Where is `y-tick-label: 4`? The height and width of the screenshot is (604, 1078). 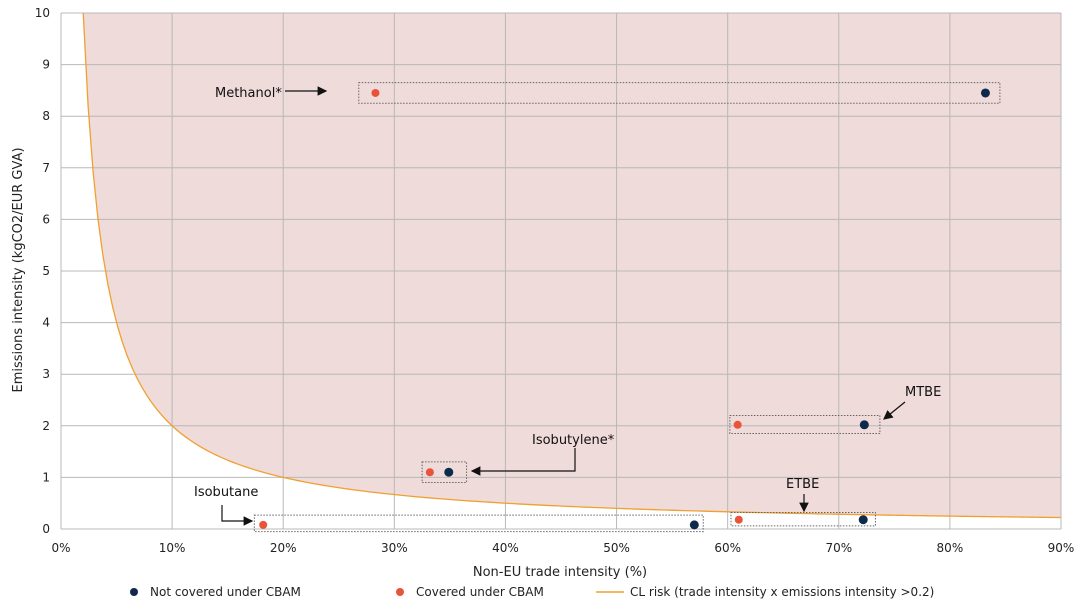 y-tick-label: 4 is located at coordinates (46, 323).